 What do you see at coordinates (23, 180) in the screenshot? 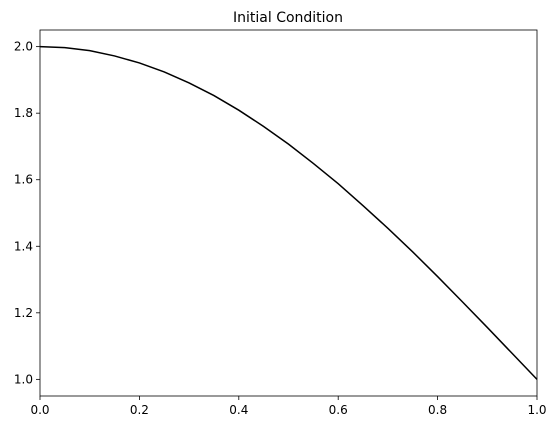
I see `y-tick-label: 1.6` at bounding box center [23, 180].